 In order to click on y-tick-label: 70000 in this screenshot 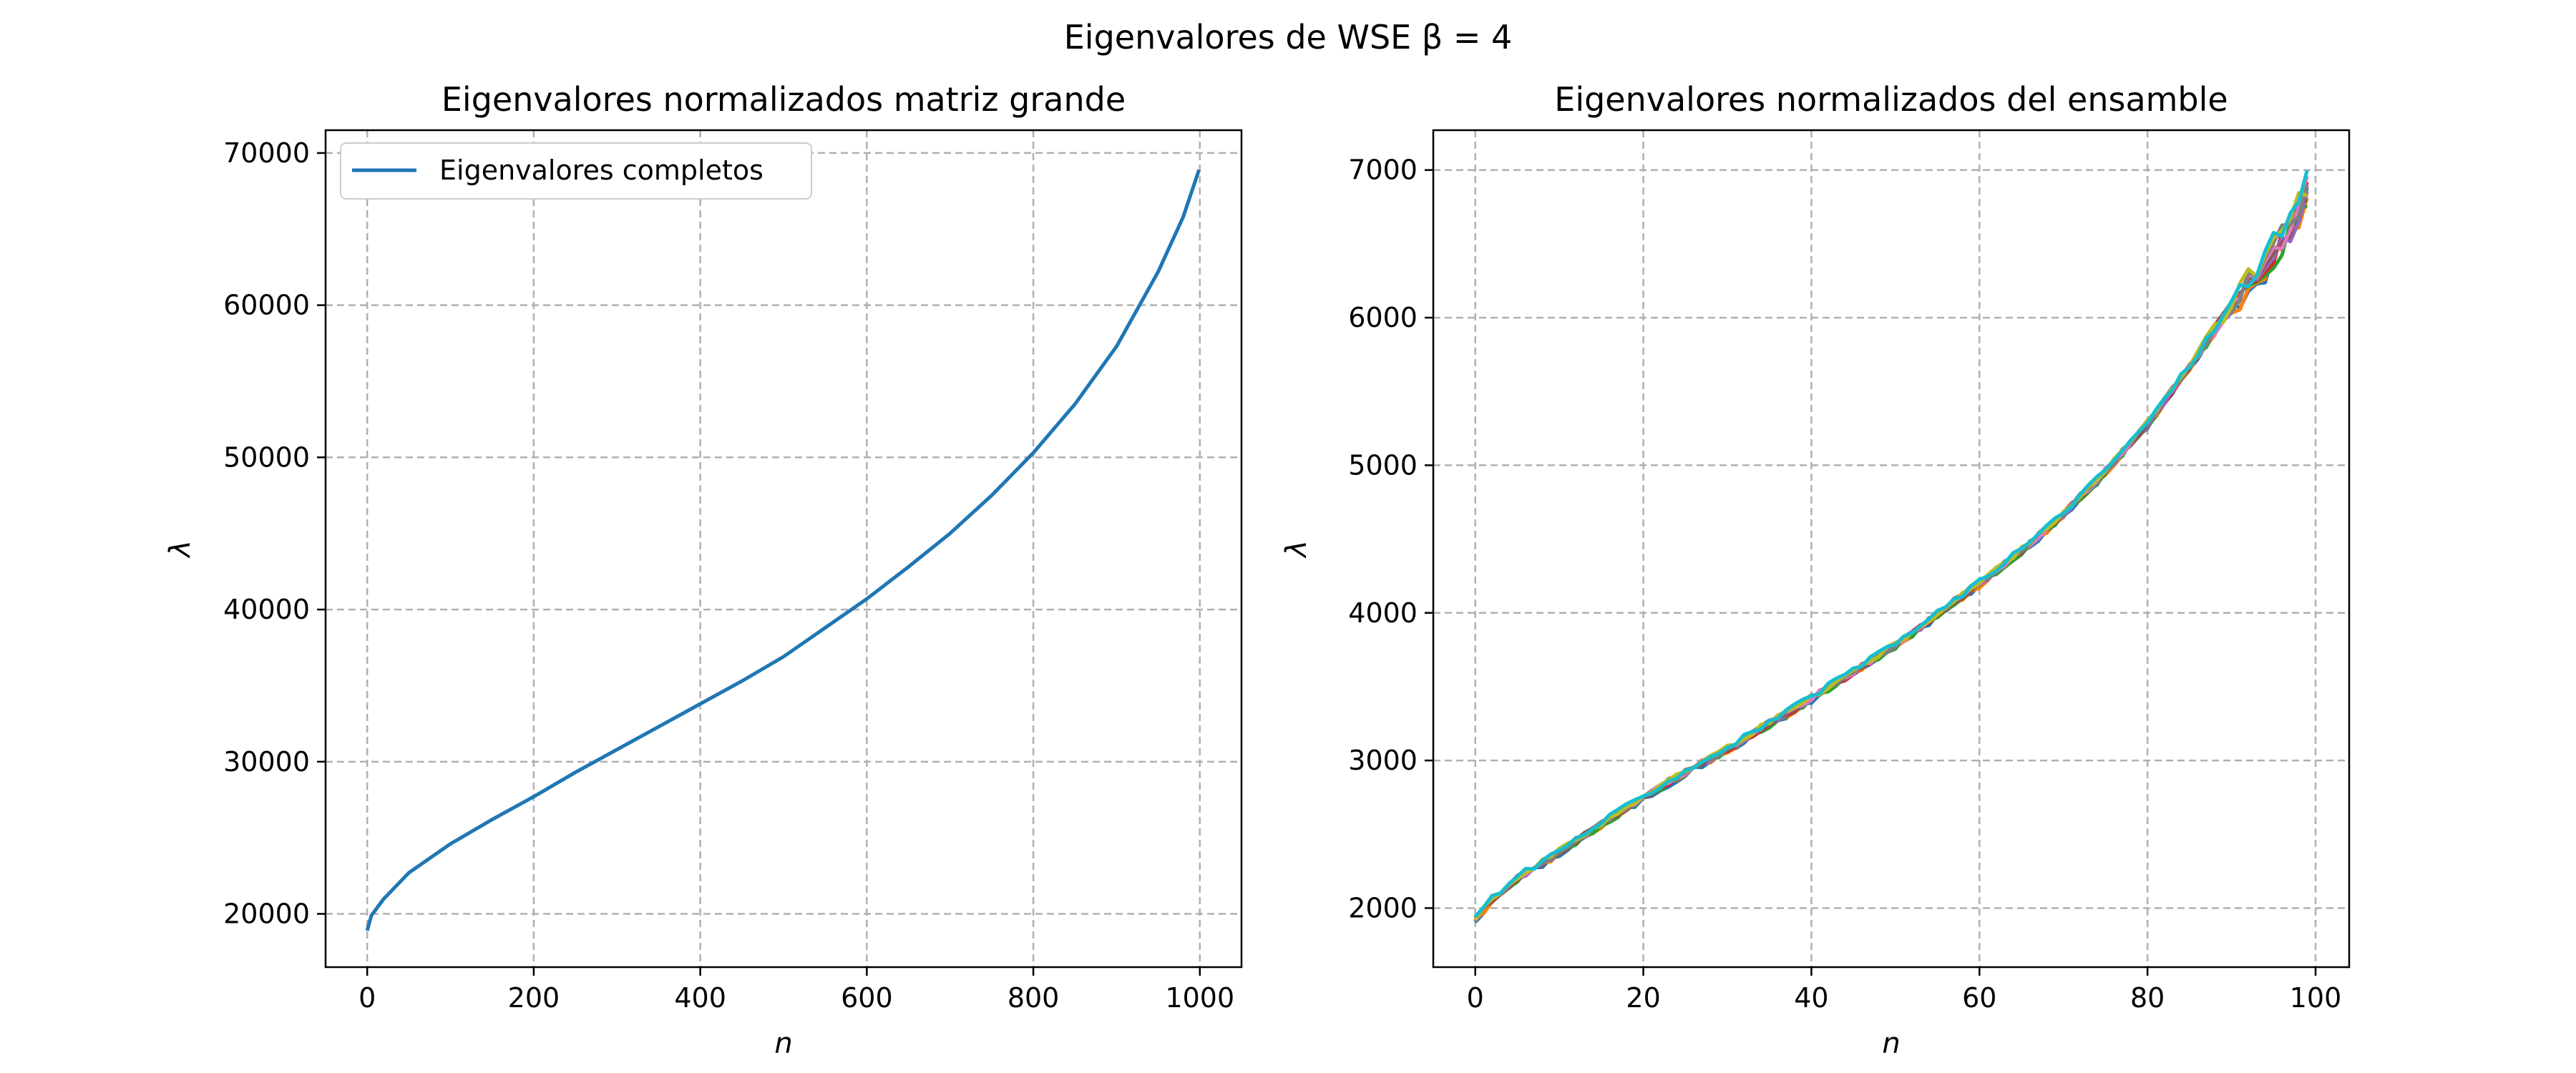, I will do `click(266, 153)`.